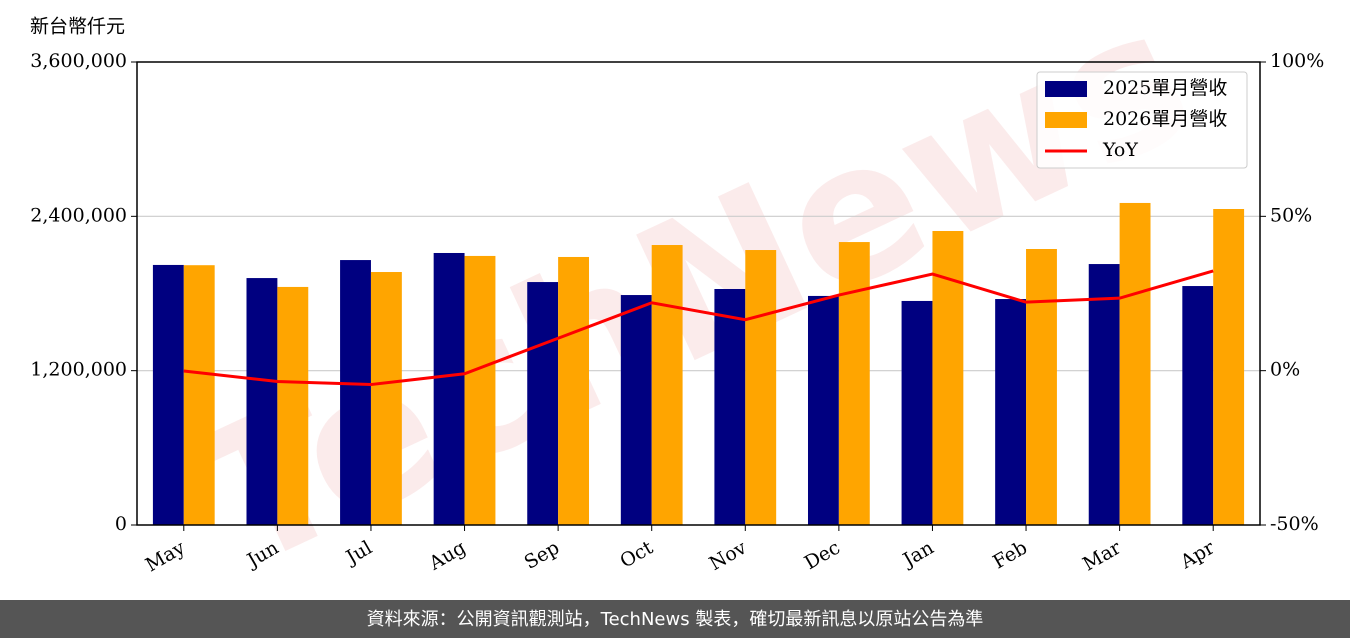 This screenshot has width=1350, height=638. What do you see at coordinates (447, 556) in the screenshot?
I see `x-tick-label: Aug` at bounding box center [447, 556].